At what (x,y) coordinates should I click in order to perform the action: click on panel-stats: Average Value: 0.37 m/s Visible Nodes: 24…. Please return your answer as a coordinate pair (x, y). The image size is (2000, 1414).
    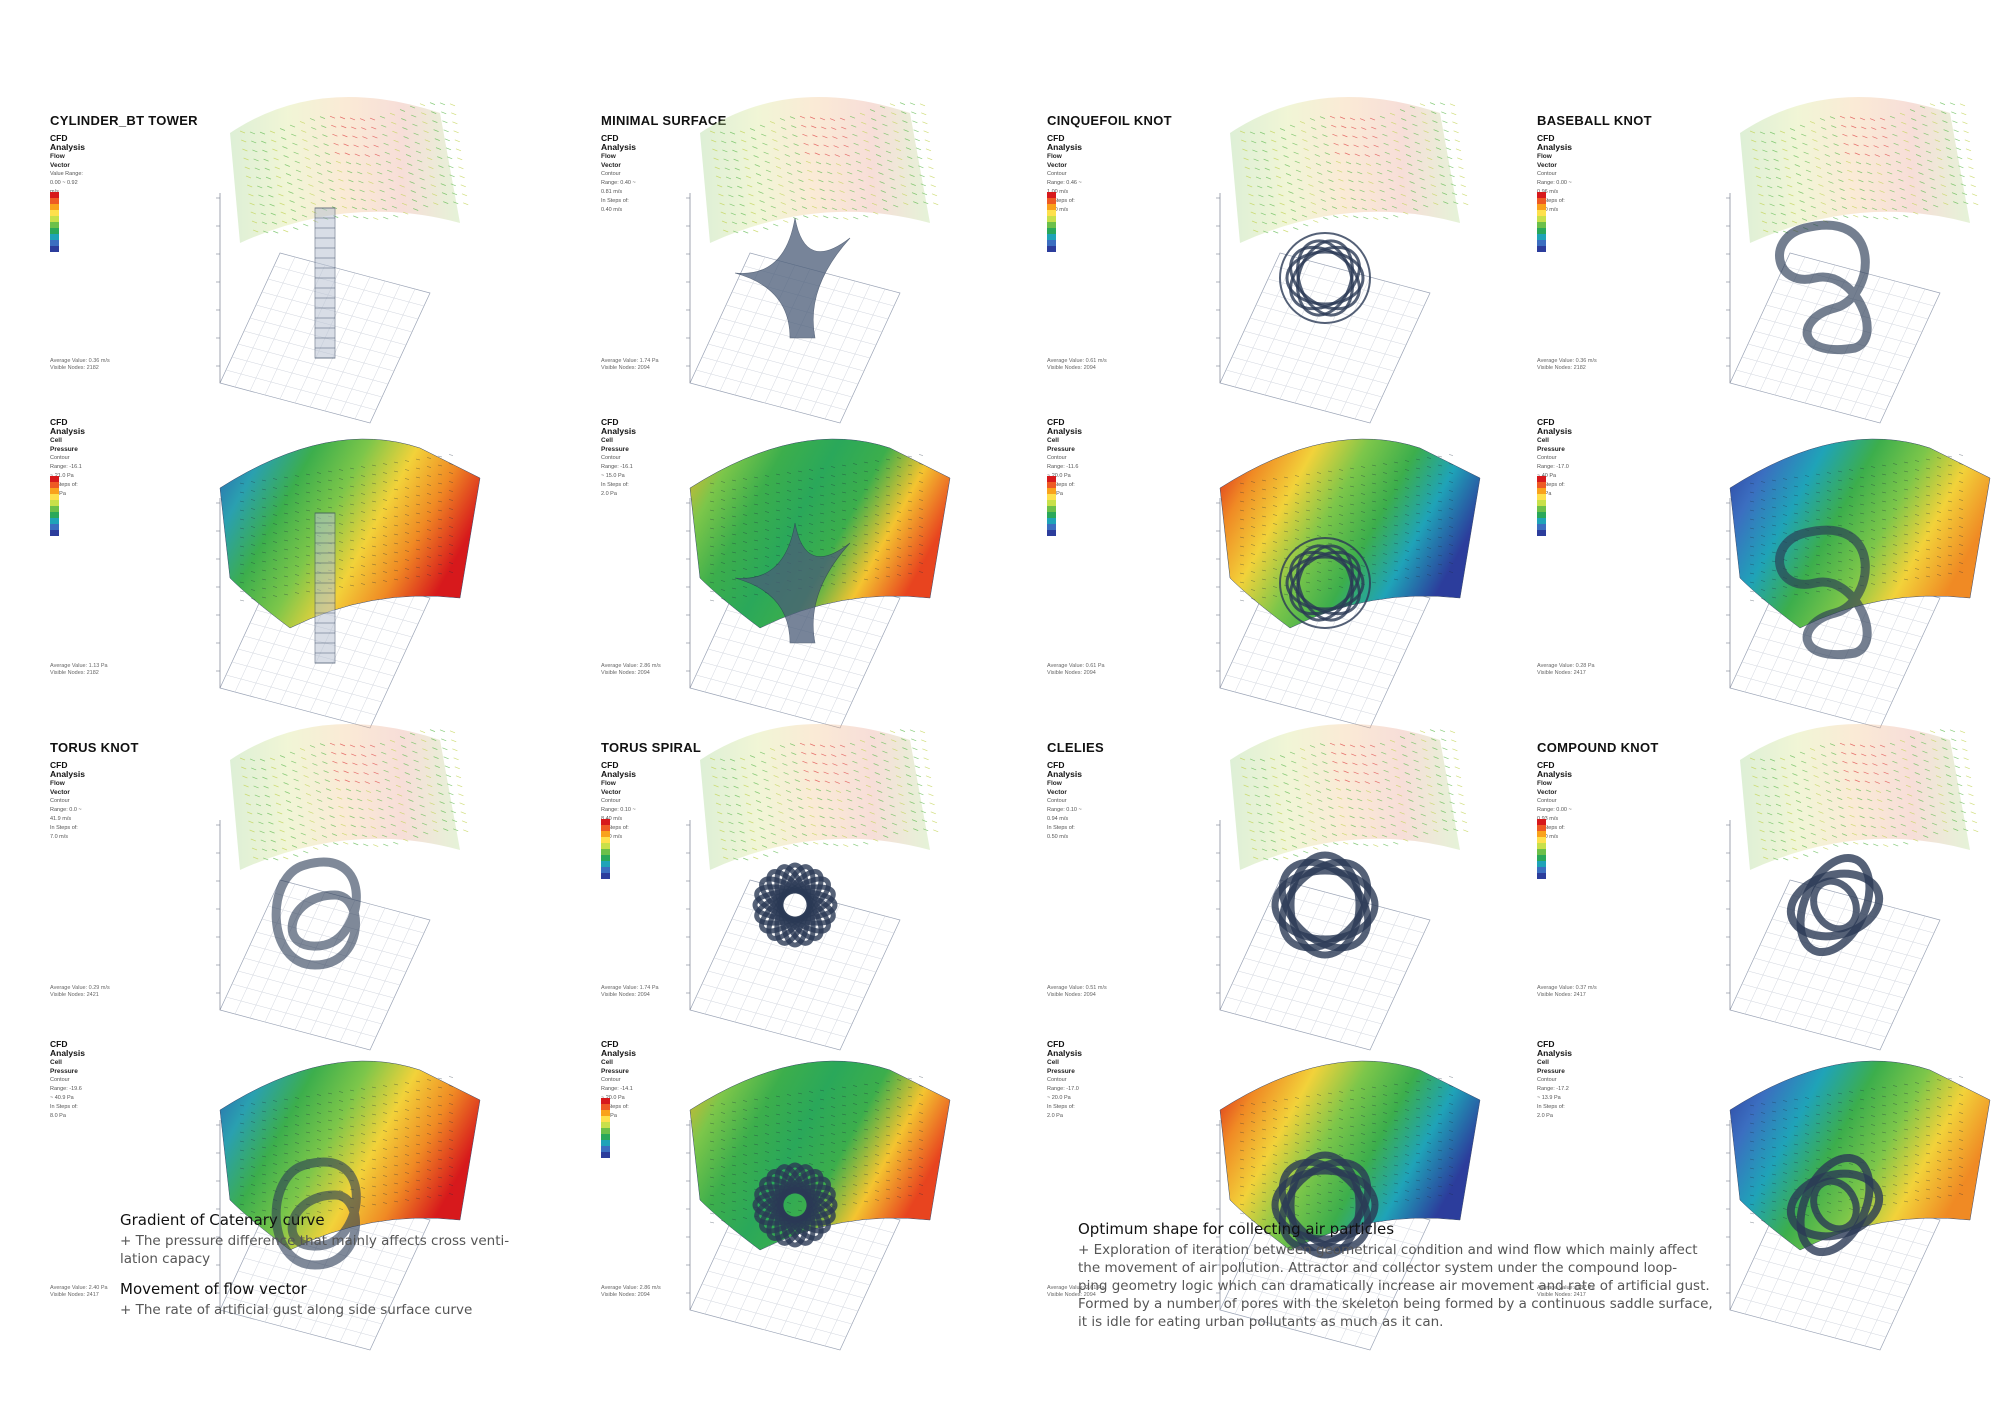
    Looking at the image, I should click on (1567, 992).